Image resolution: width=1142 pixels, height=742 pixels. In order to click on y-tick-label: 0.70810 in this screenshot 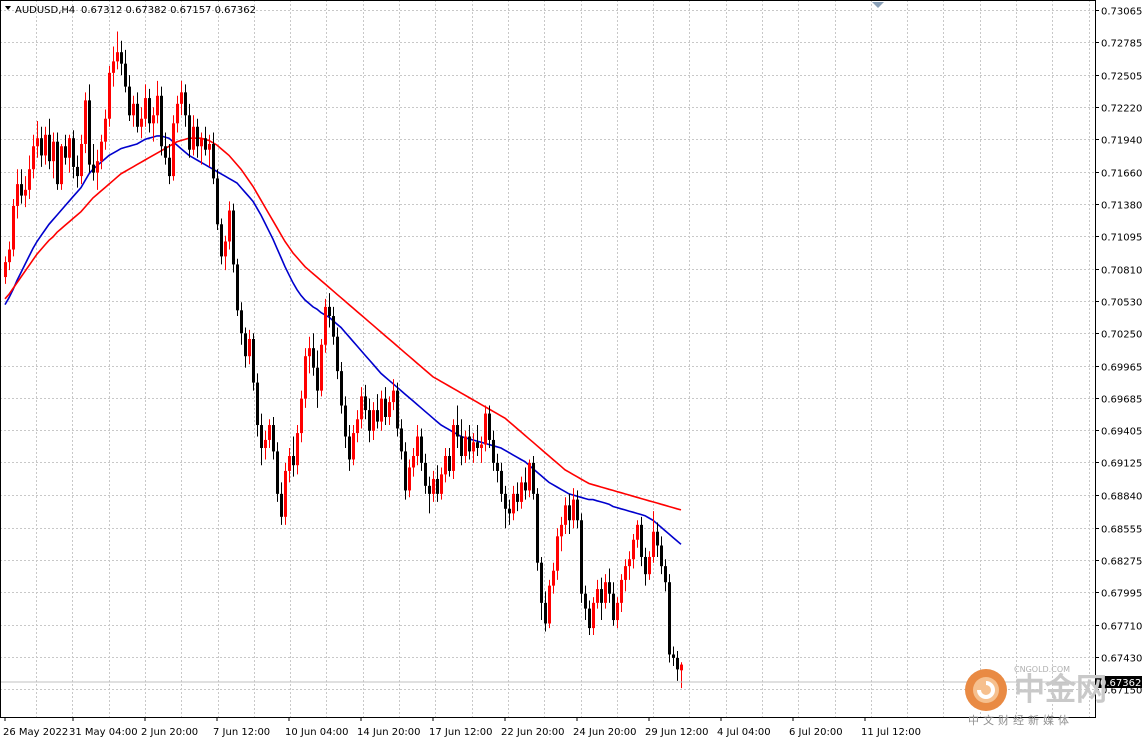, I will do `click(1121, 271)`.